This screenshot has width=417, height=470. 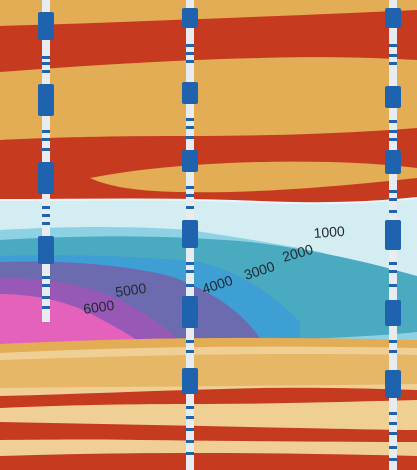 What do you see at coordinates (208, 201) in the screenshot?
I see `contour-top-edge` at bounding box center [208, 201].